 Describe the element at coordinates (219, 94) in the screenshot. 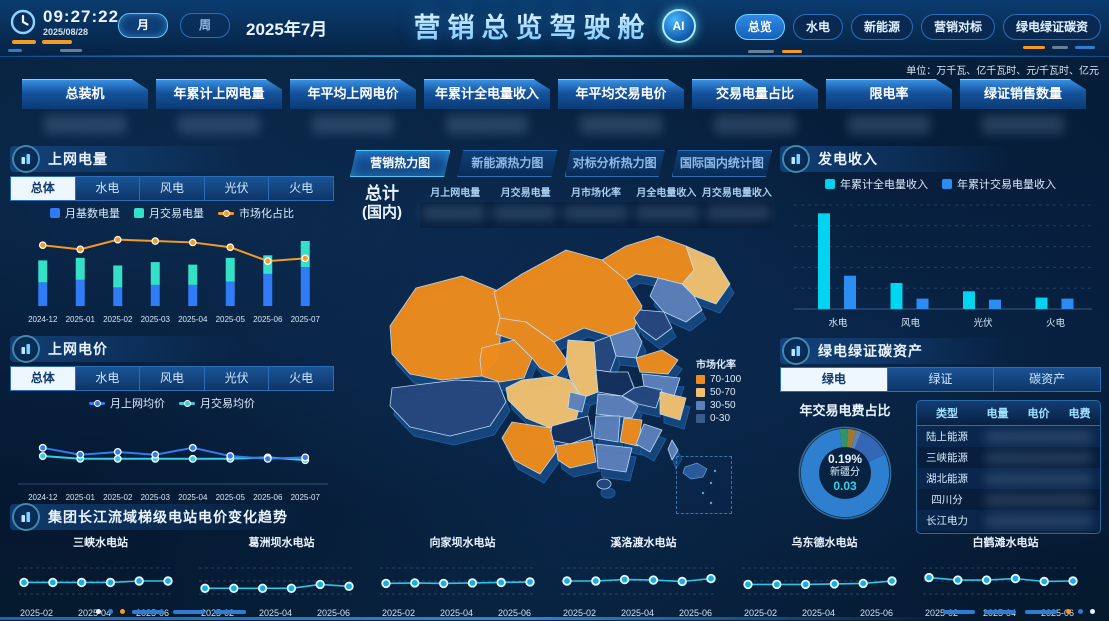

I see `kpi-label: 年累计上网电量` at that location.